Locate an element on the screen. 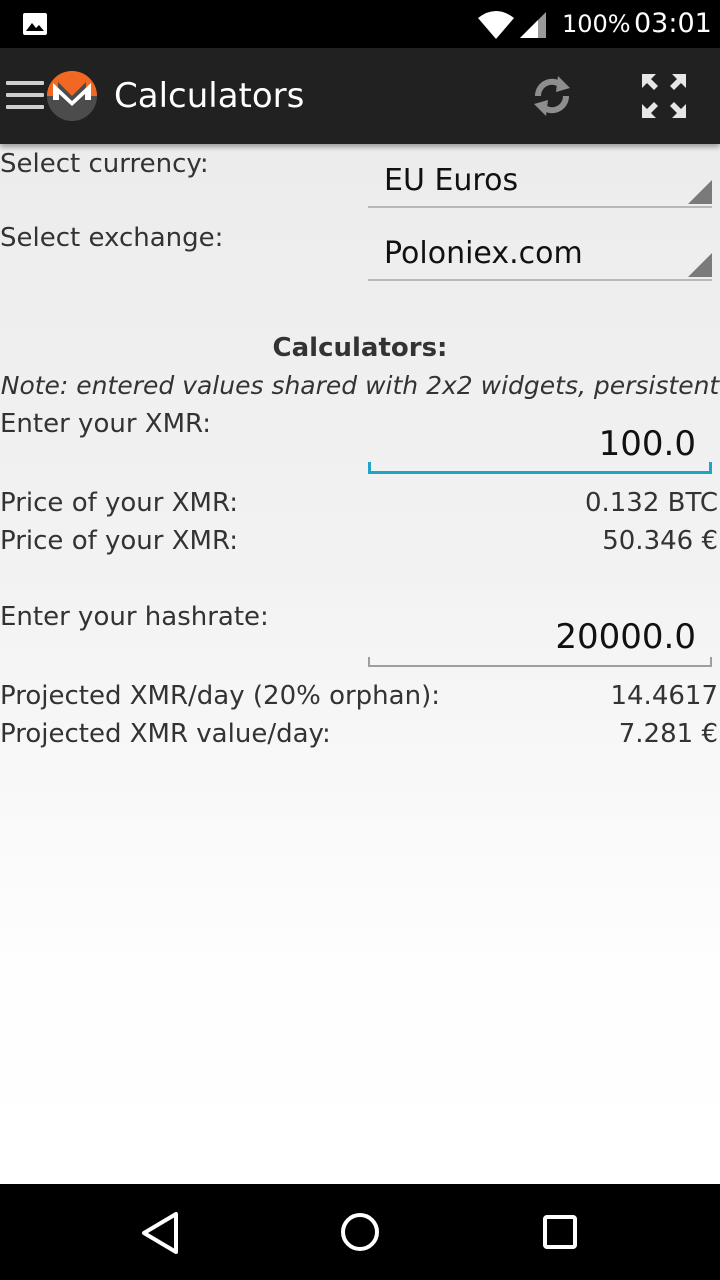 The width and height of the screenshot is (720, 1280). battery-level: 100% is located at coordinates (596, 24).